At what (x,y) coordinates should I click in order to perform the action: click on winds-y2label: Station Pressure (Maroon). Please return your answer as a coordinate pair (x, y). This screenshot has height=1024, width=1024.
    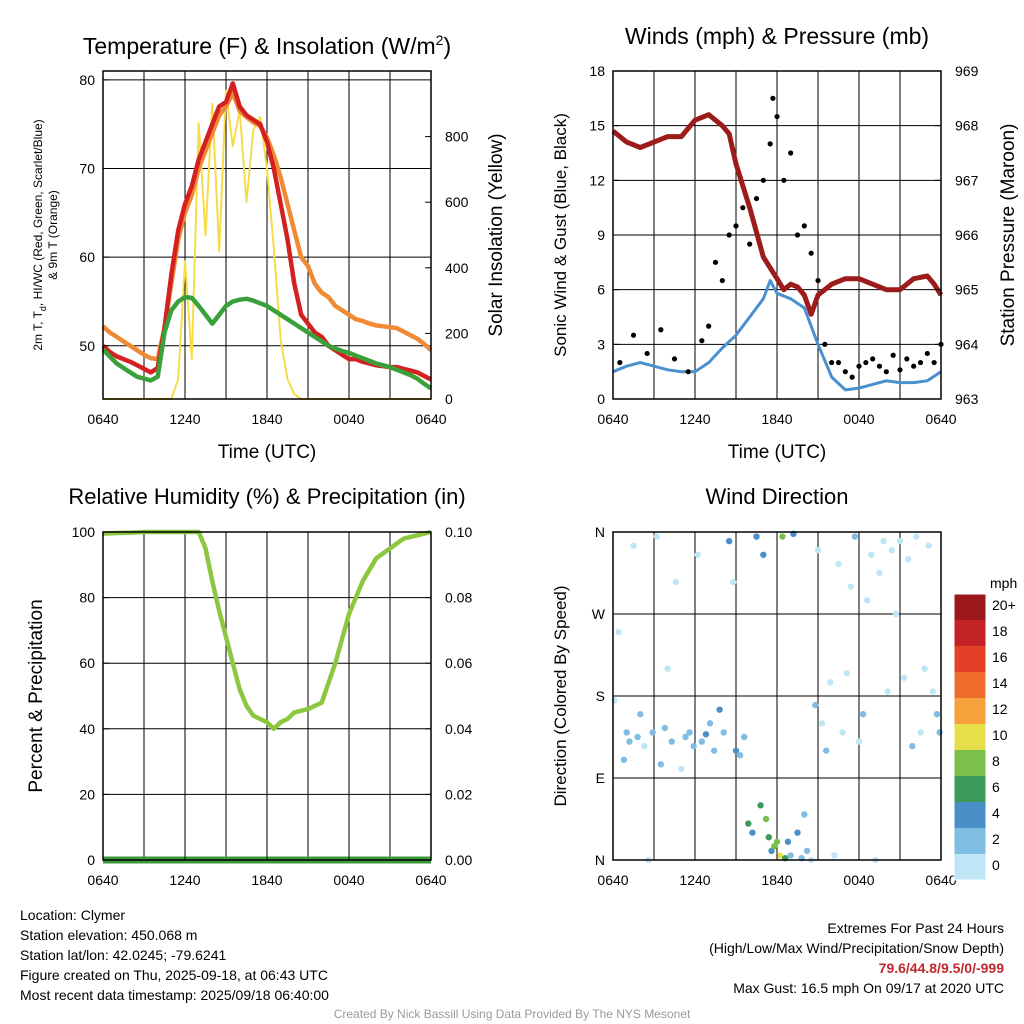
    Looking at the image, I should click on (1008, 235).